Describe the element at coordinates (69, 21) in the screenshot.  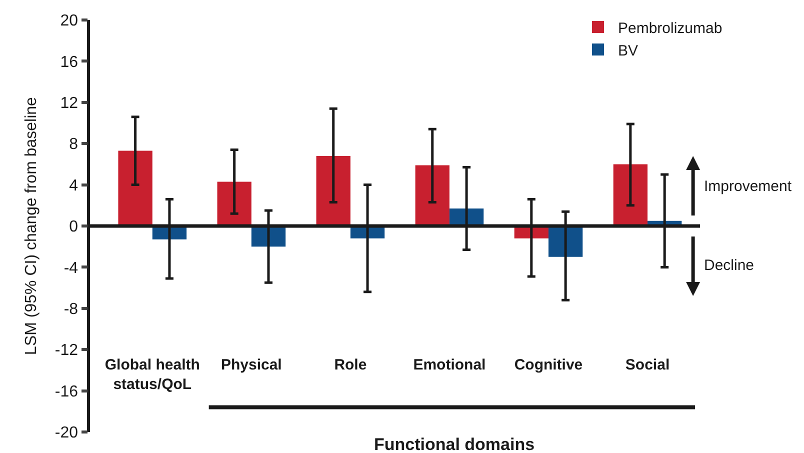
I see `y-tick-label: 20` at that location.